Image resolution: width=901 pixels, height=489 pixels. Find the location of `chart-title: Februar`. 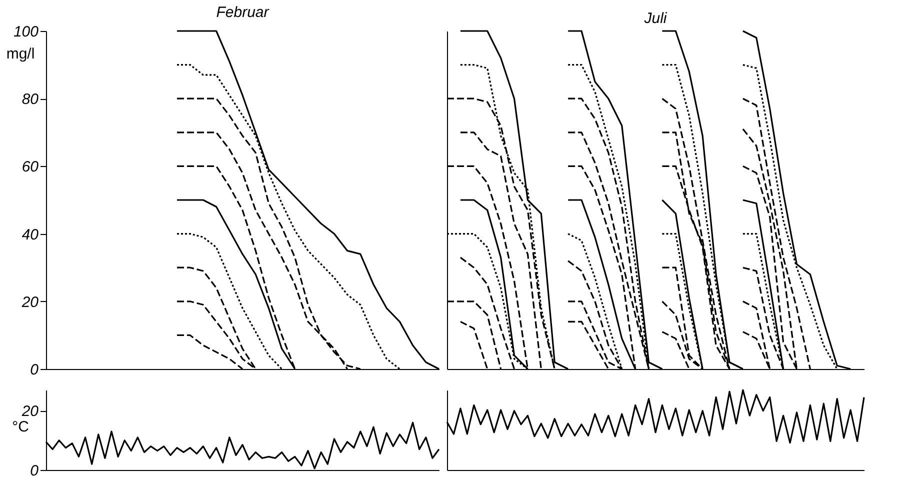

chart-title: Februar is located at coordinates (243, 12).